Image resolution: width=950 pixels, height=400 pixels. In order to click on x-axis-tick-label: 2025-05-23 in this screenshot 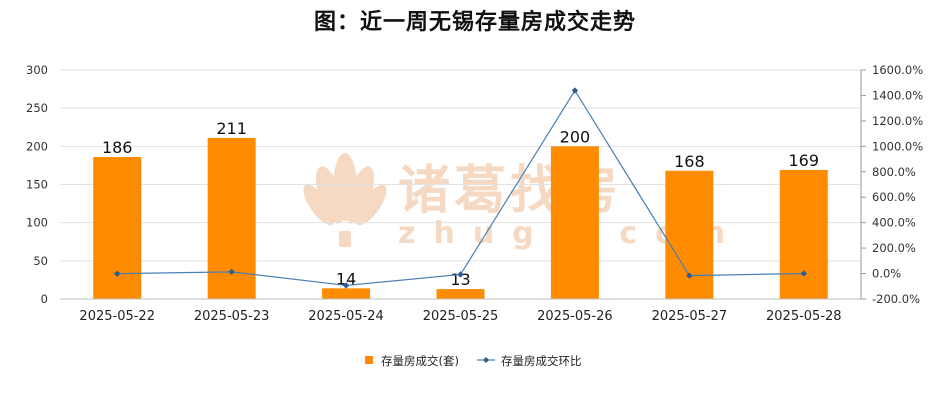, I will do `click(232, 316)`.